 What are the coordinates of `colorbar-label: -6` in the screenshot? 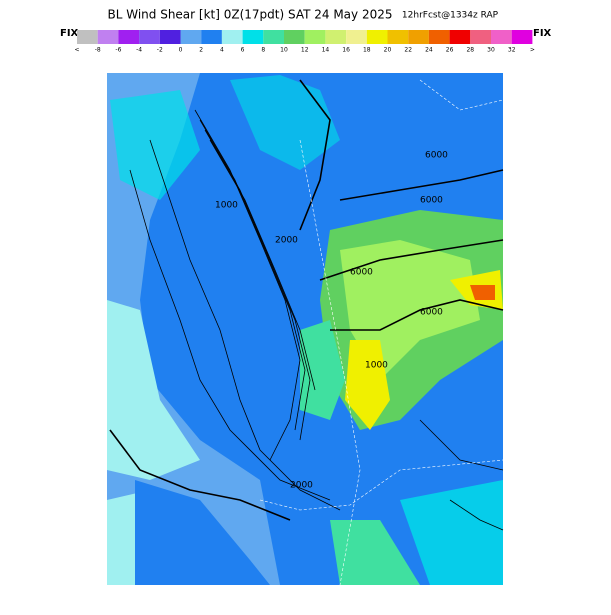 It's located at (118, 50).